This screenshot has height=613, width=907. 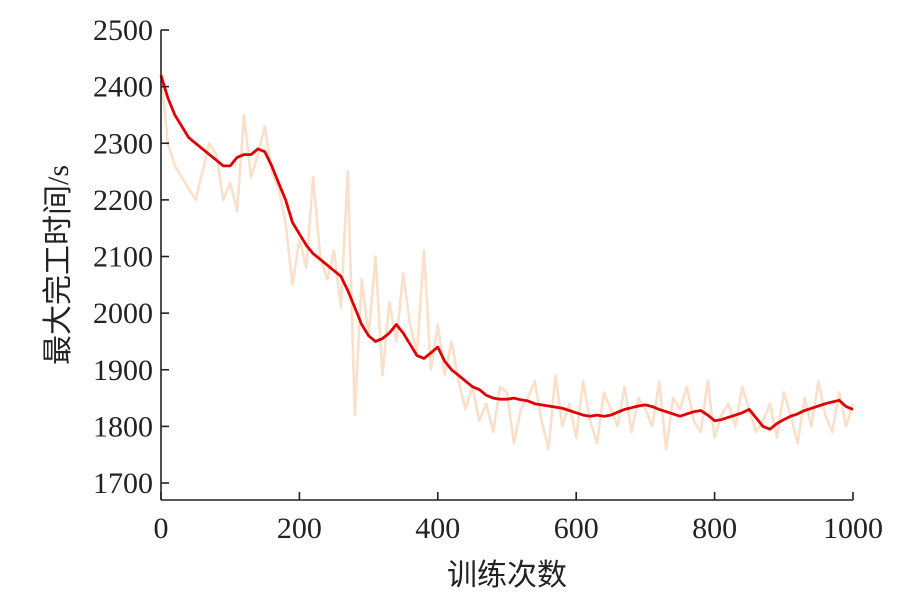 What do you see at coordinates (437, 528) in the screenshot?
I see `x-tick-label: 400` at bounding box center [437, 528].